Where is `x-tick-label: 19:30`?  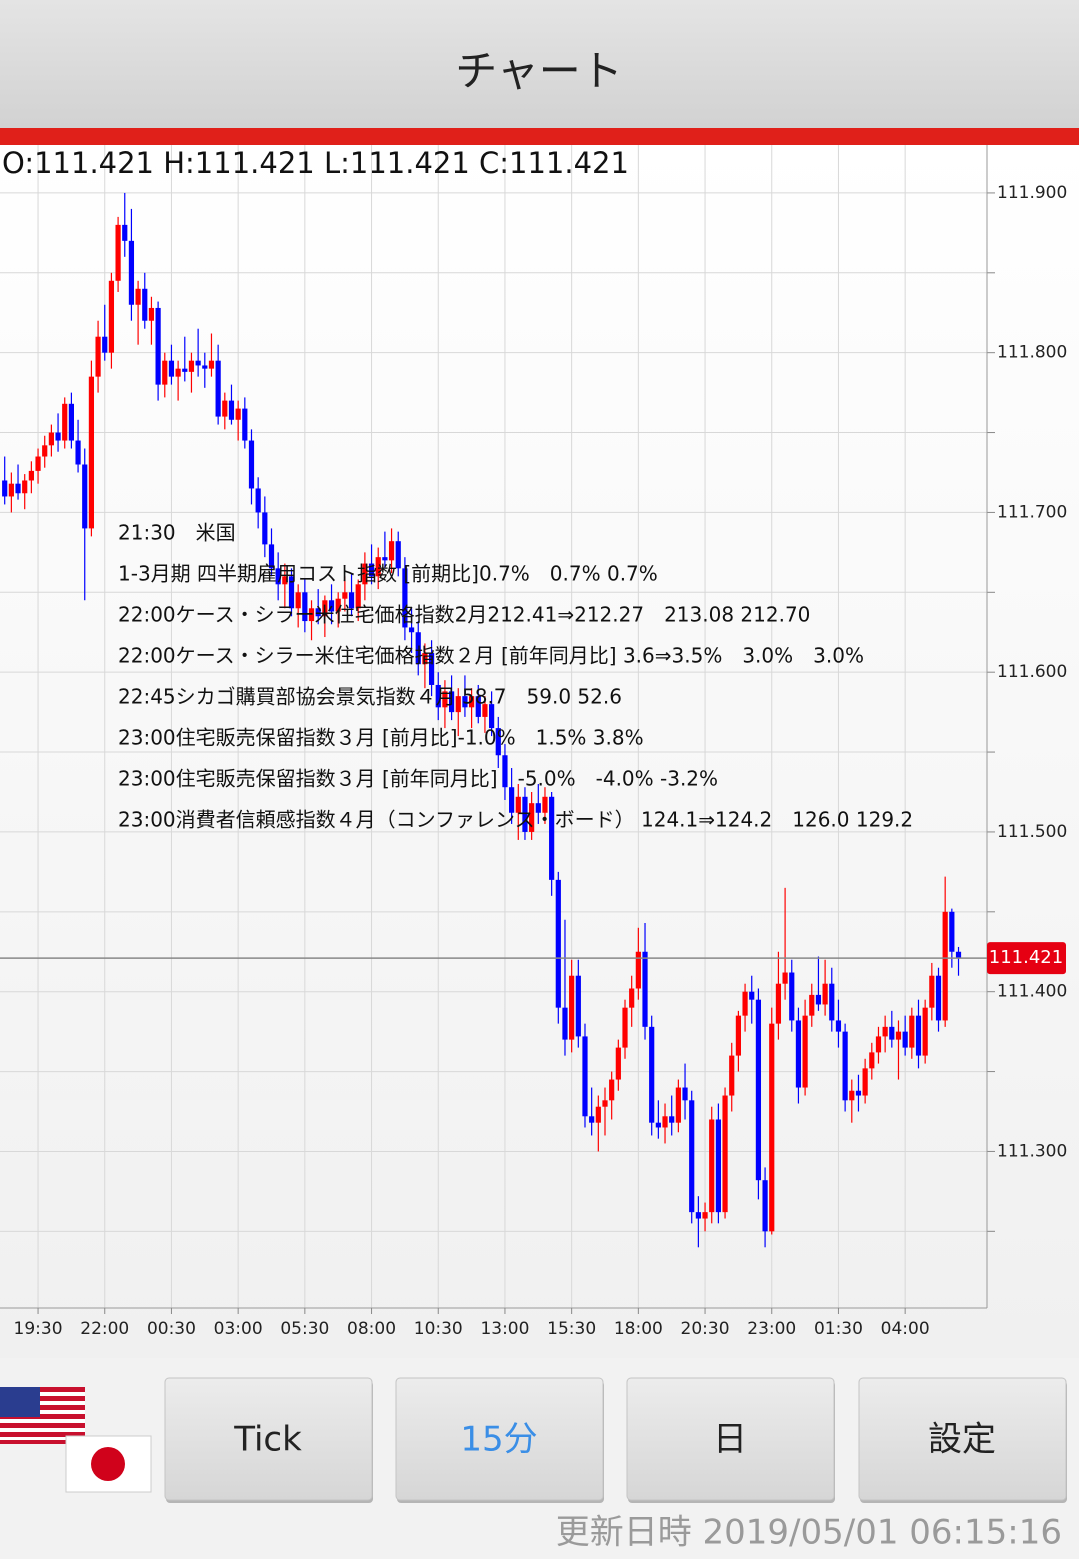
x-tick-label: 19:30 is located at coordinates (38, 1329).